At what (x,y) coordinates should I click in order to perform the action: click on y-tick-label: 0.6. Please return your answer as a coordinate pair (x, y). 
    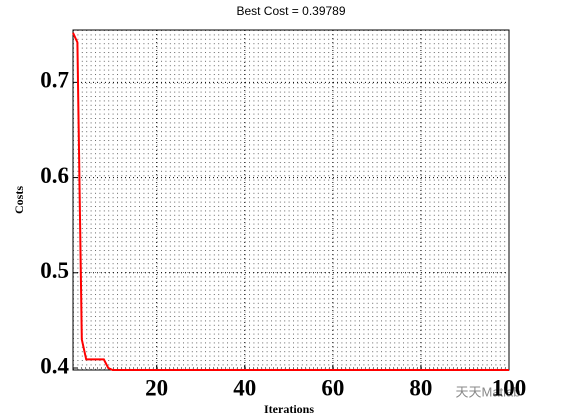
    Looking at the image, I should click on (54, 175).